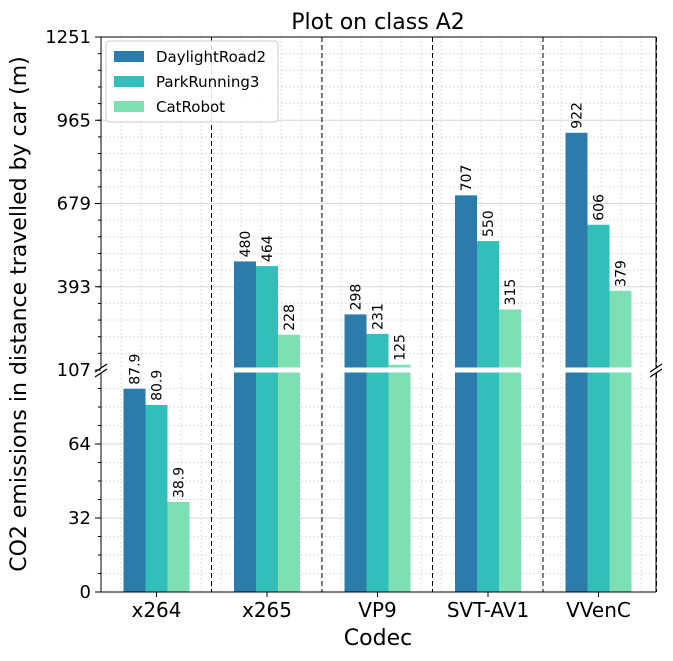  I want to click on x-tick-label: x265, so click(267, 610).